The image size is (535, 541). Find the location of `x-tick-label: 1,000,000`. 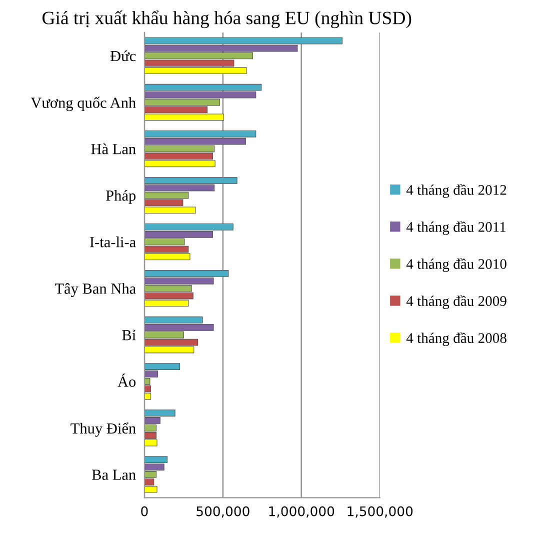

x-tick-label: 1,000,000 is located at coordinates (301, 512).